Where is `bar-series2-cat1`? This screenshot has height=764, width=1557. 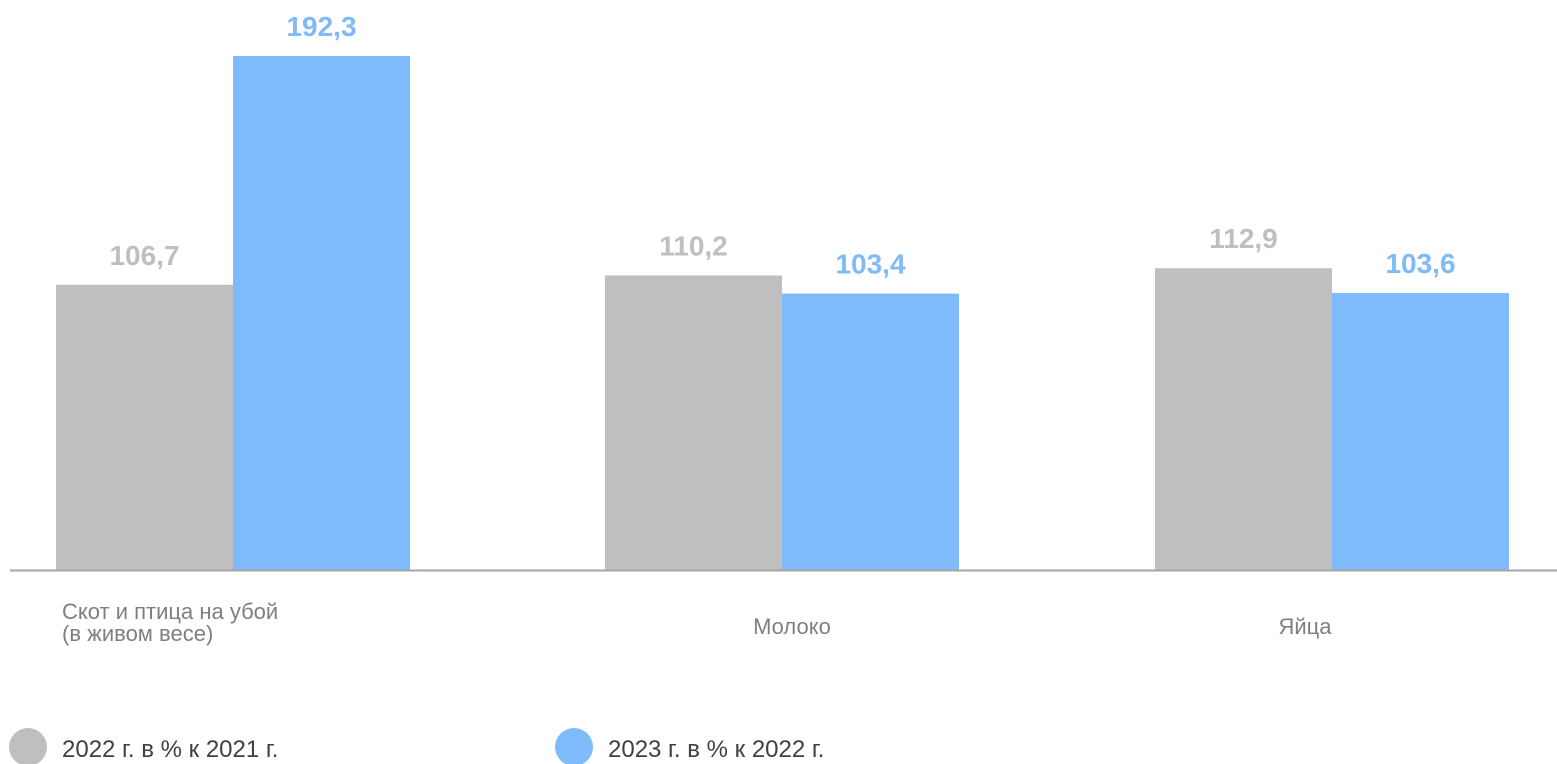
bar-series2-cat1 is located at coordinates (321, 313).